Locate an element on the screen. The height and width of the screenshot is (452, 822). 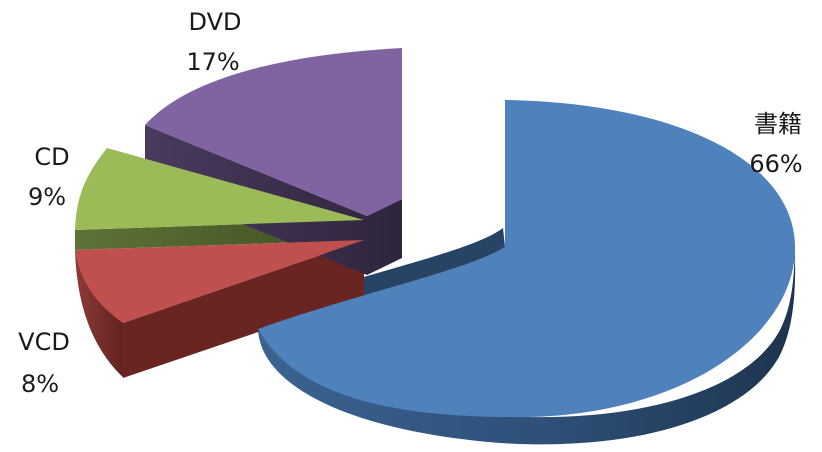
percentage-label-vcd: 8% is located at coordinates (40, 384).